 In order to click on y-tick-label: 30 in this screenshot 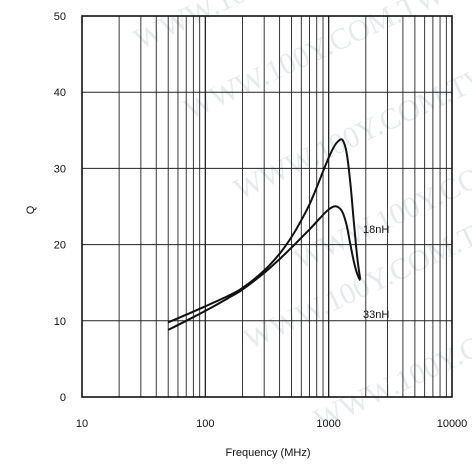, I will do `click(60, 169)`.